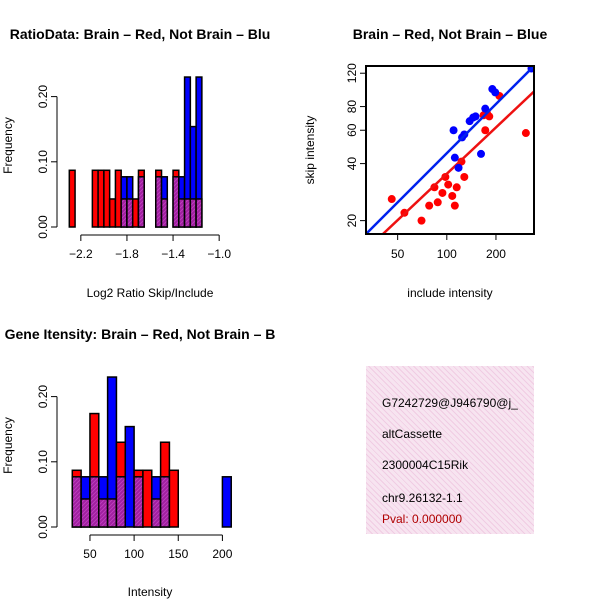  What do you see at coordinates (352, 107) in the screenshot?
I see `y-tick-label: 80` at bounding box center [352, 107].